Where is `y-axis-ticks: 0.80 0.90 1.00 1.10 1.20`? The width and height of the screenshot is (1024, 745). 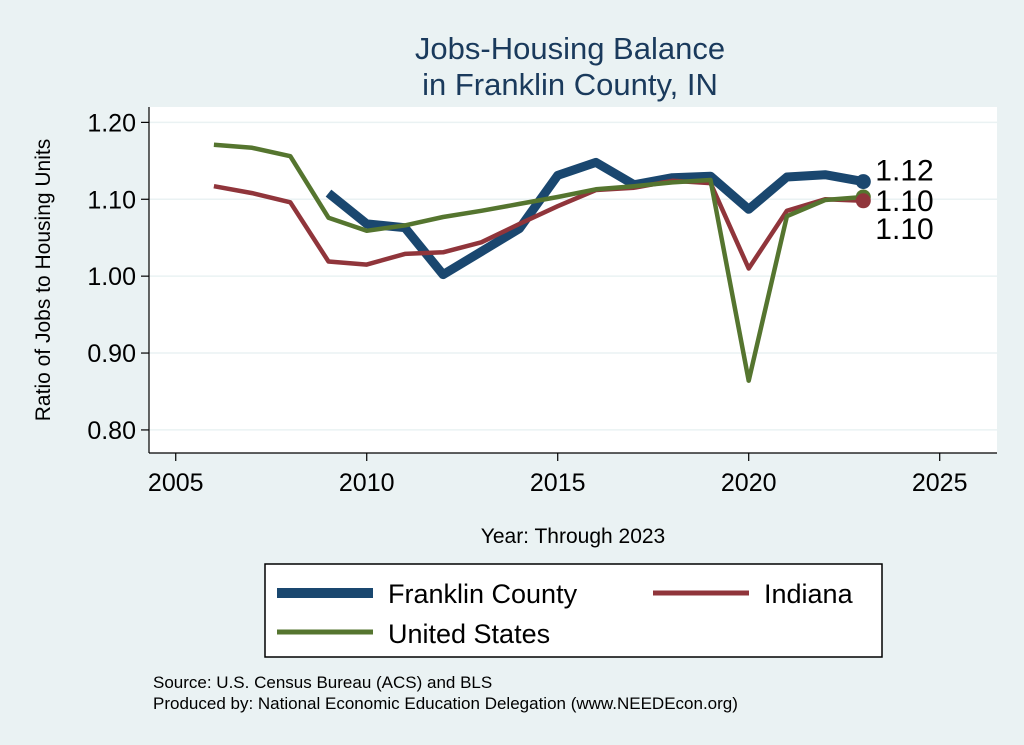
y-axis-ticks: 0.80 0.90 1.00 1.10 1.20 is located at coordinates (118, 277).